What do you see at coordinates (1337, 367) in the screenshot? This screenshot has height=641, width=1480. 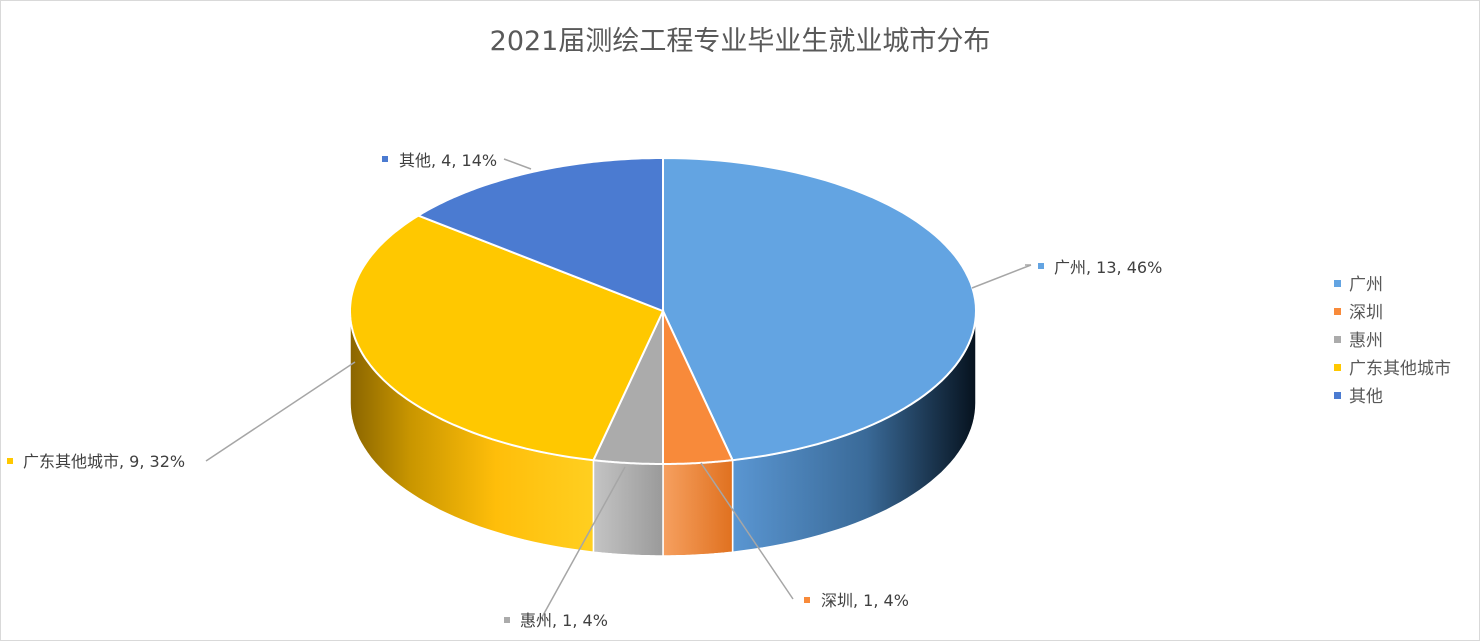 I see `legend-marker-广东其他城市` at bounding box center [1337, 367].